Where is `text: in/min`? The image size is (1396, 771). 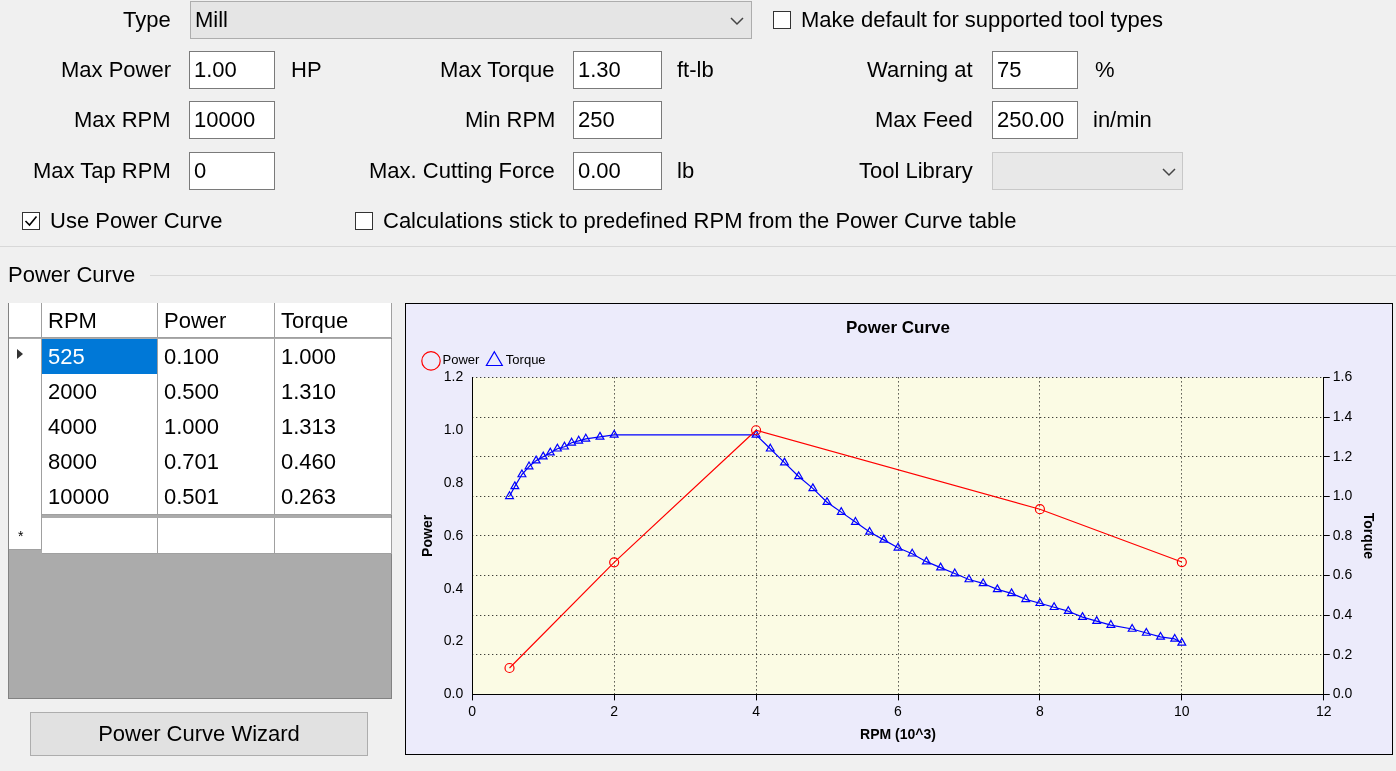
text: in/min is located at coordinates (1122, 120).